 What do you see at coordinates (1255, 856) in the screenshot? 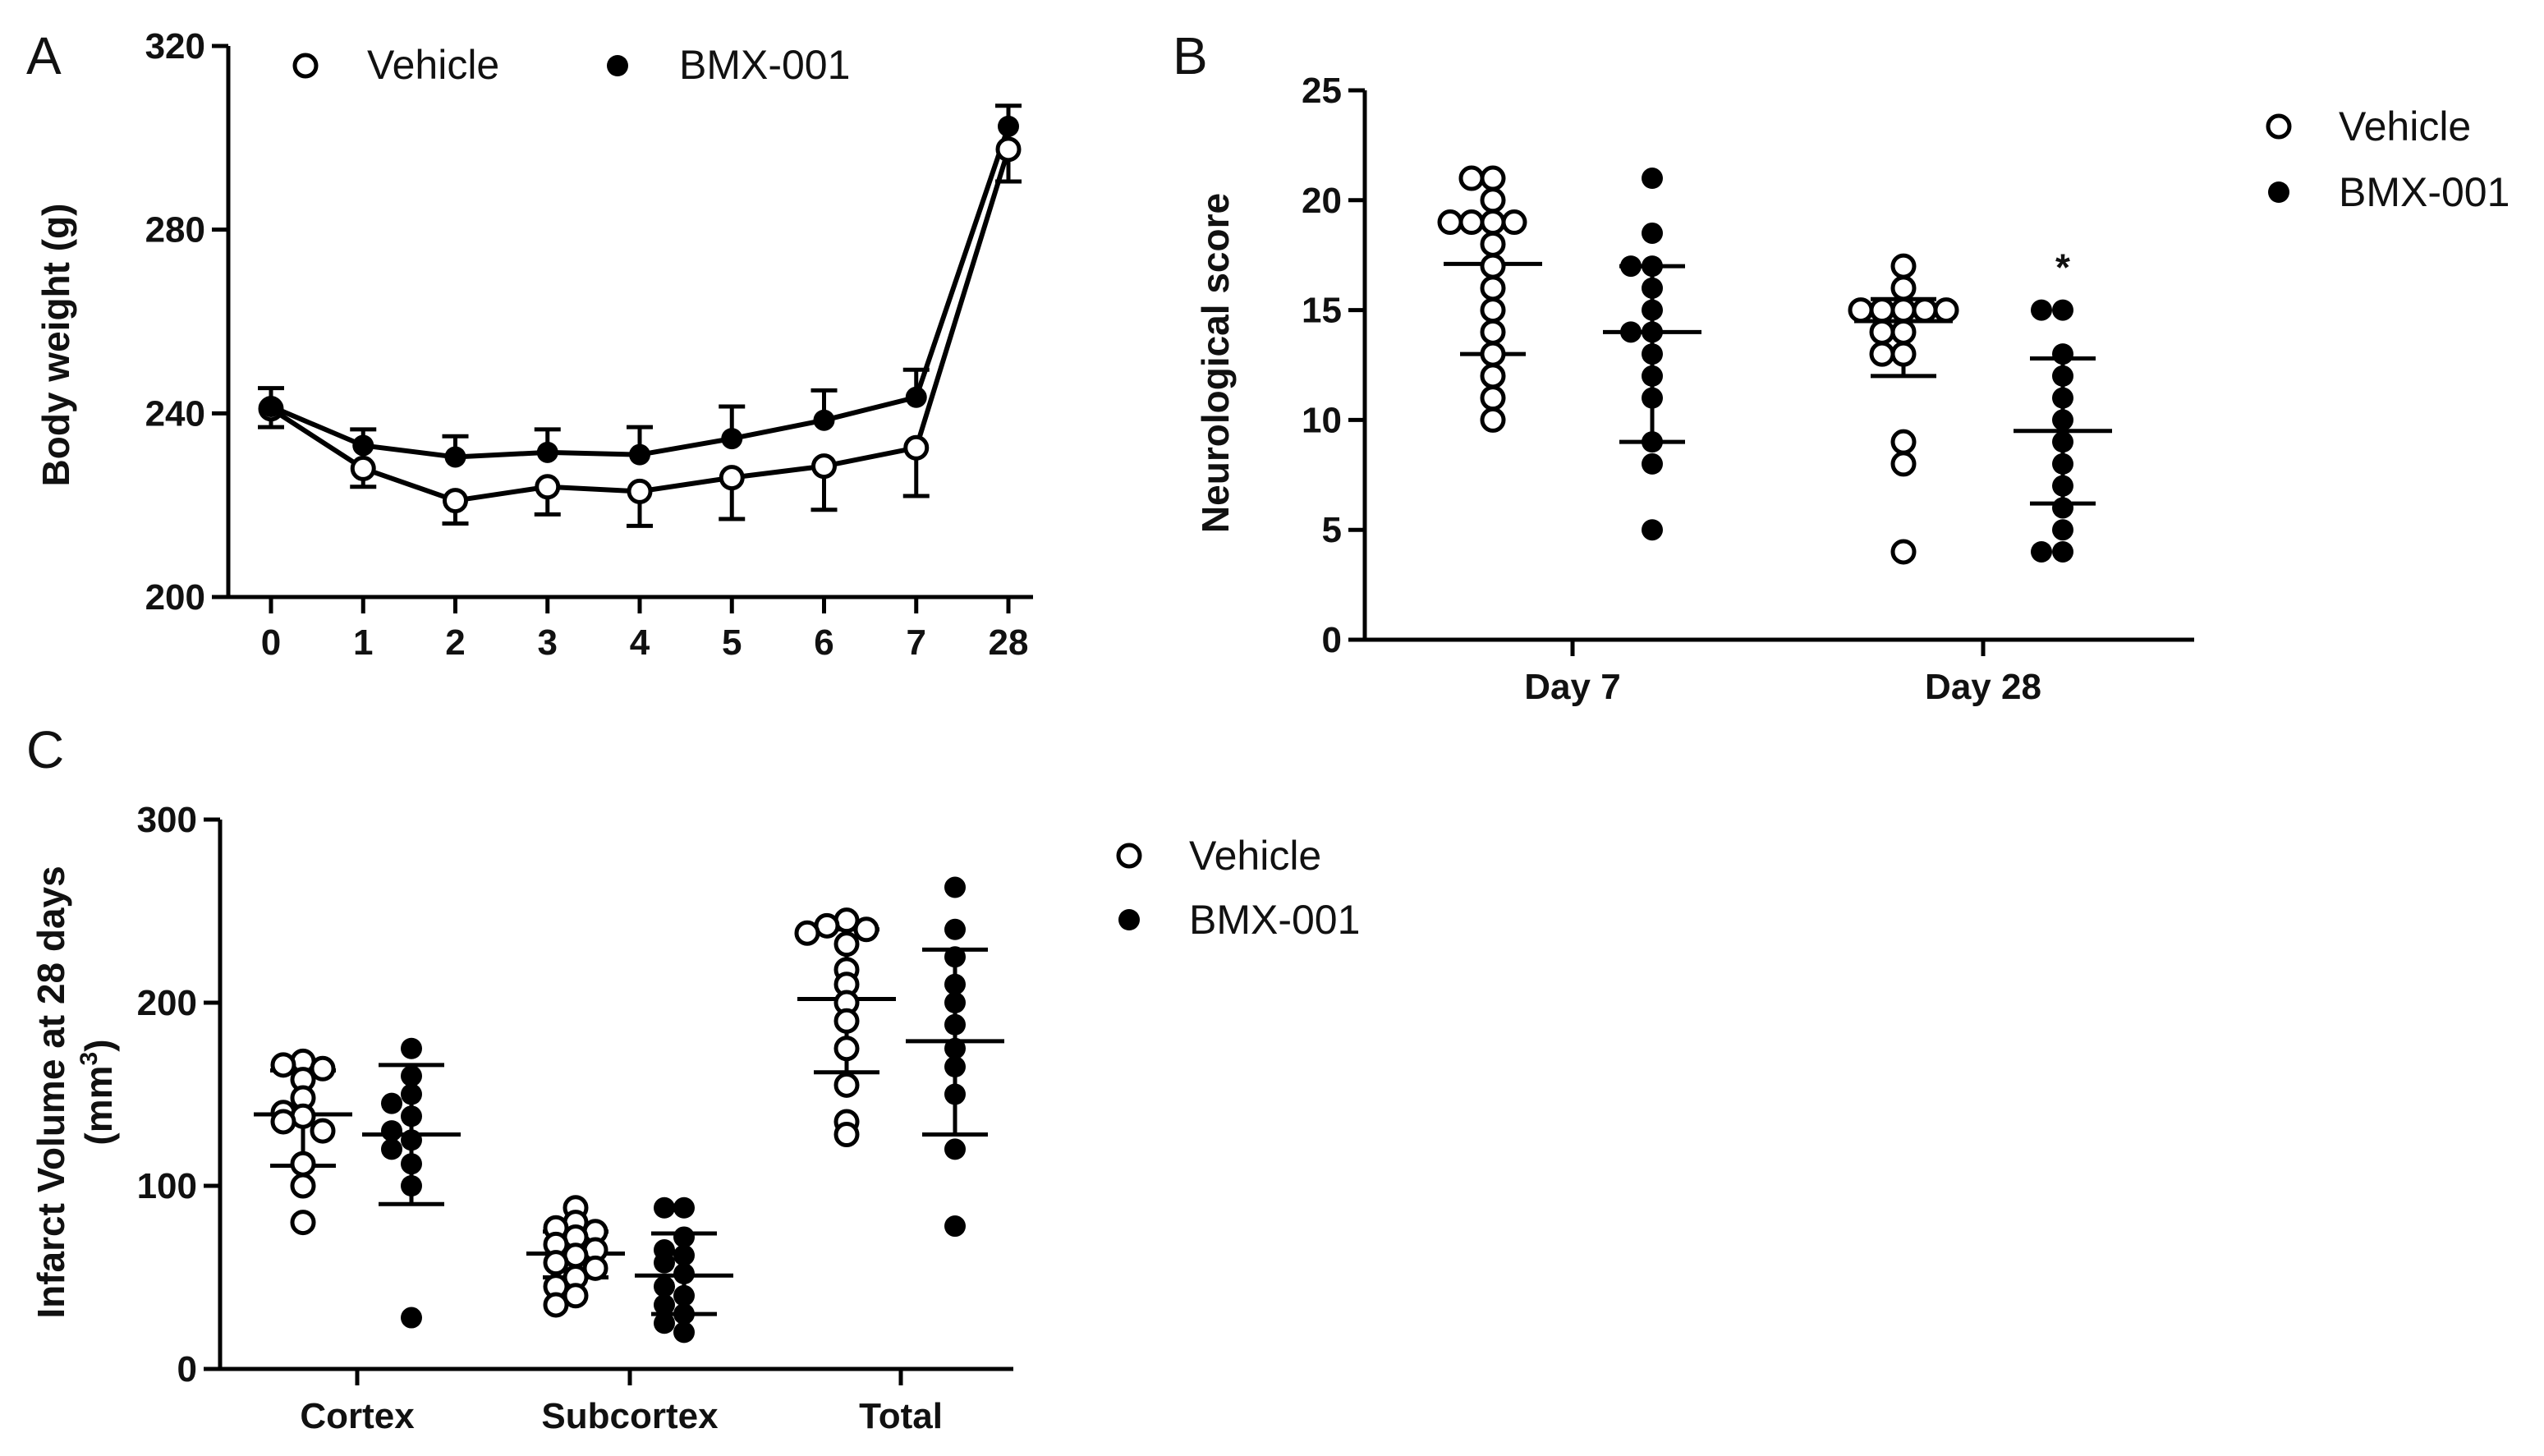
I see `panel-c-legend-vehicle-label: Vehicle` at bounding box center [1255, 856].